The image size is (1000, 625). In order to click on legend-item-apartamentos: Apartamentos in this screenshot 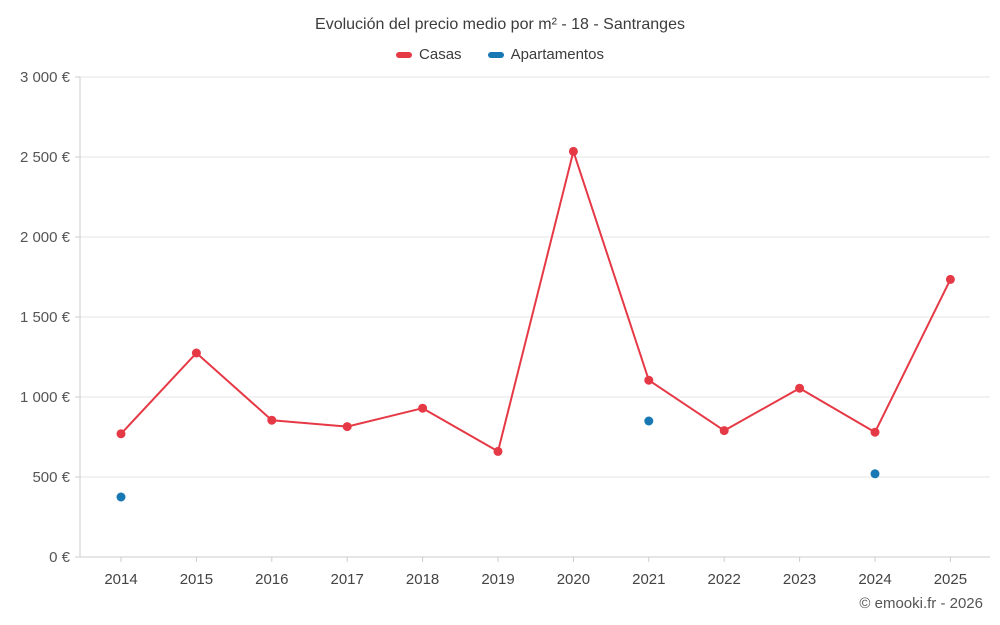, I will do `click(545, 54)`.